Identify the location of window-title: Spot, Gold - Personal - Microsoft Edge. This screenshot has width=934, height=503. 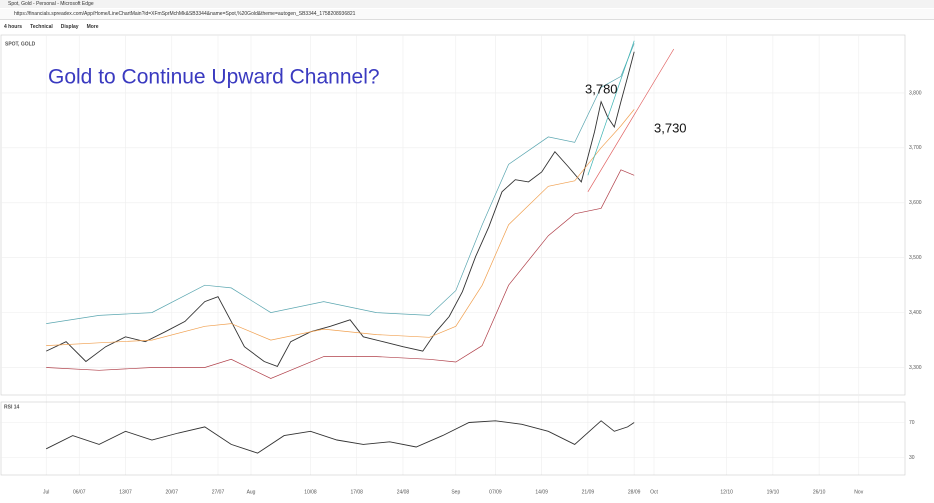
(51, 4).